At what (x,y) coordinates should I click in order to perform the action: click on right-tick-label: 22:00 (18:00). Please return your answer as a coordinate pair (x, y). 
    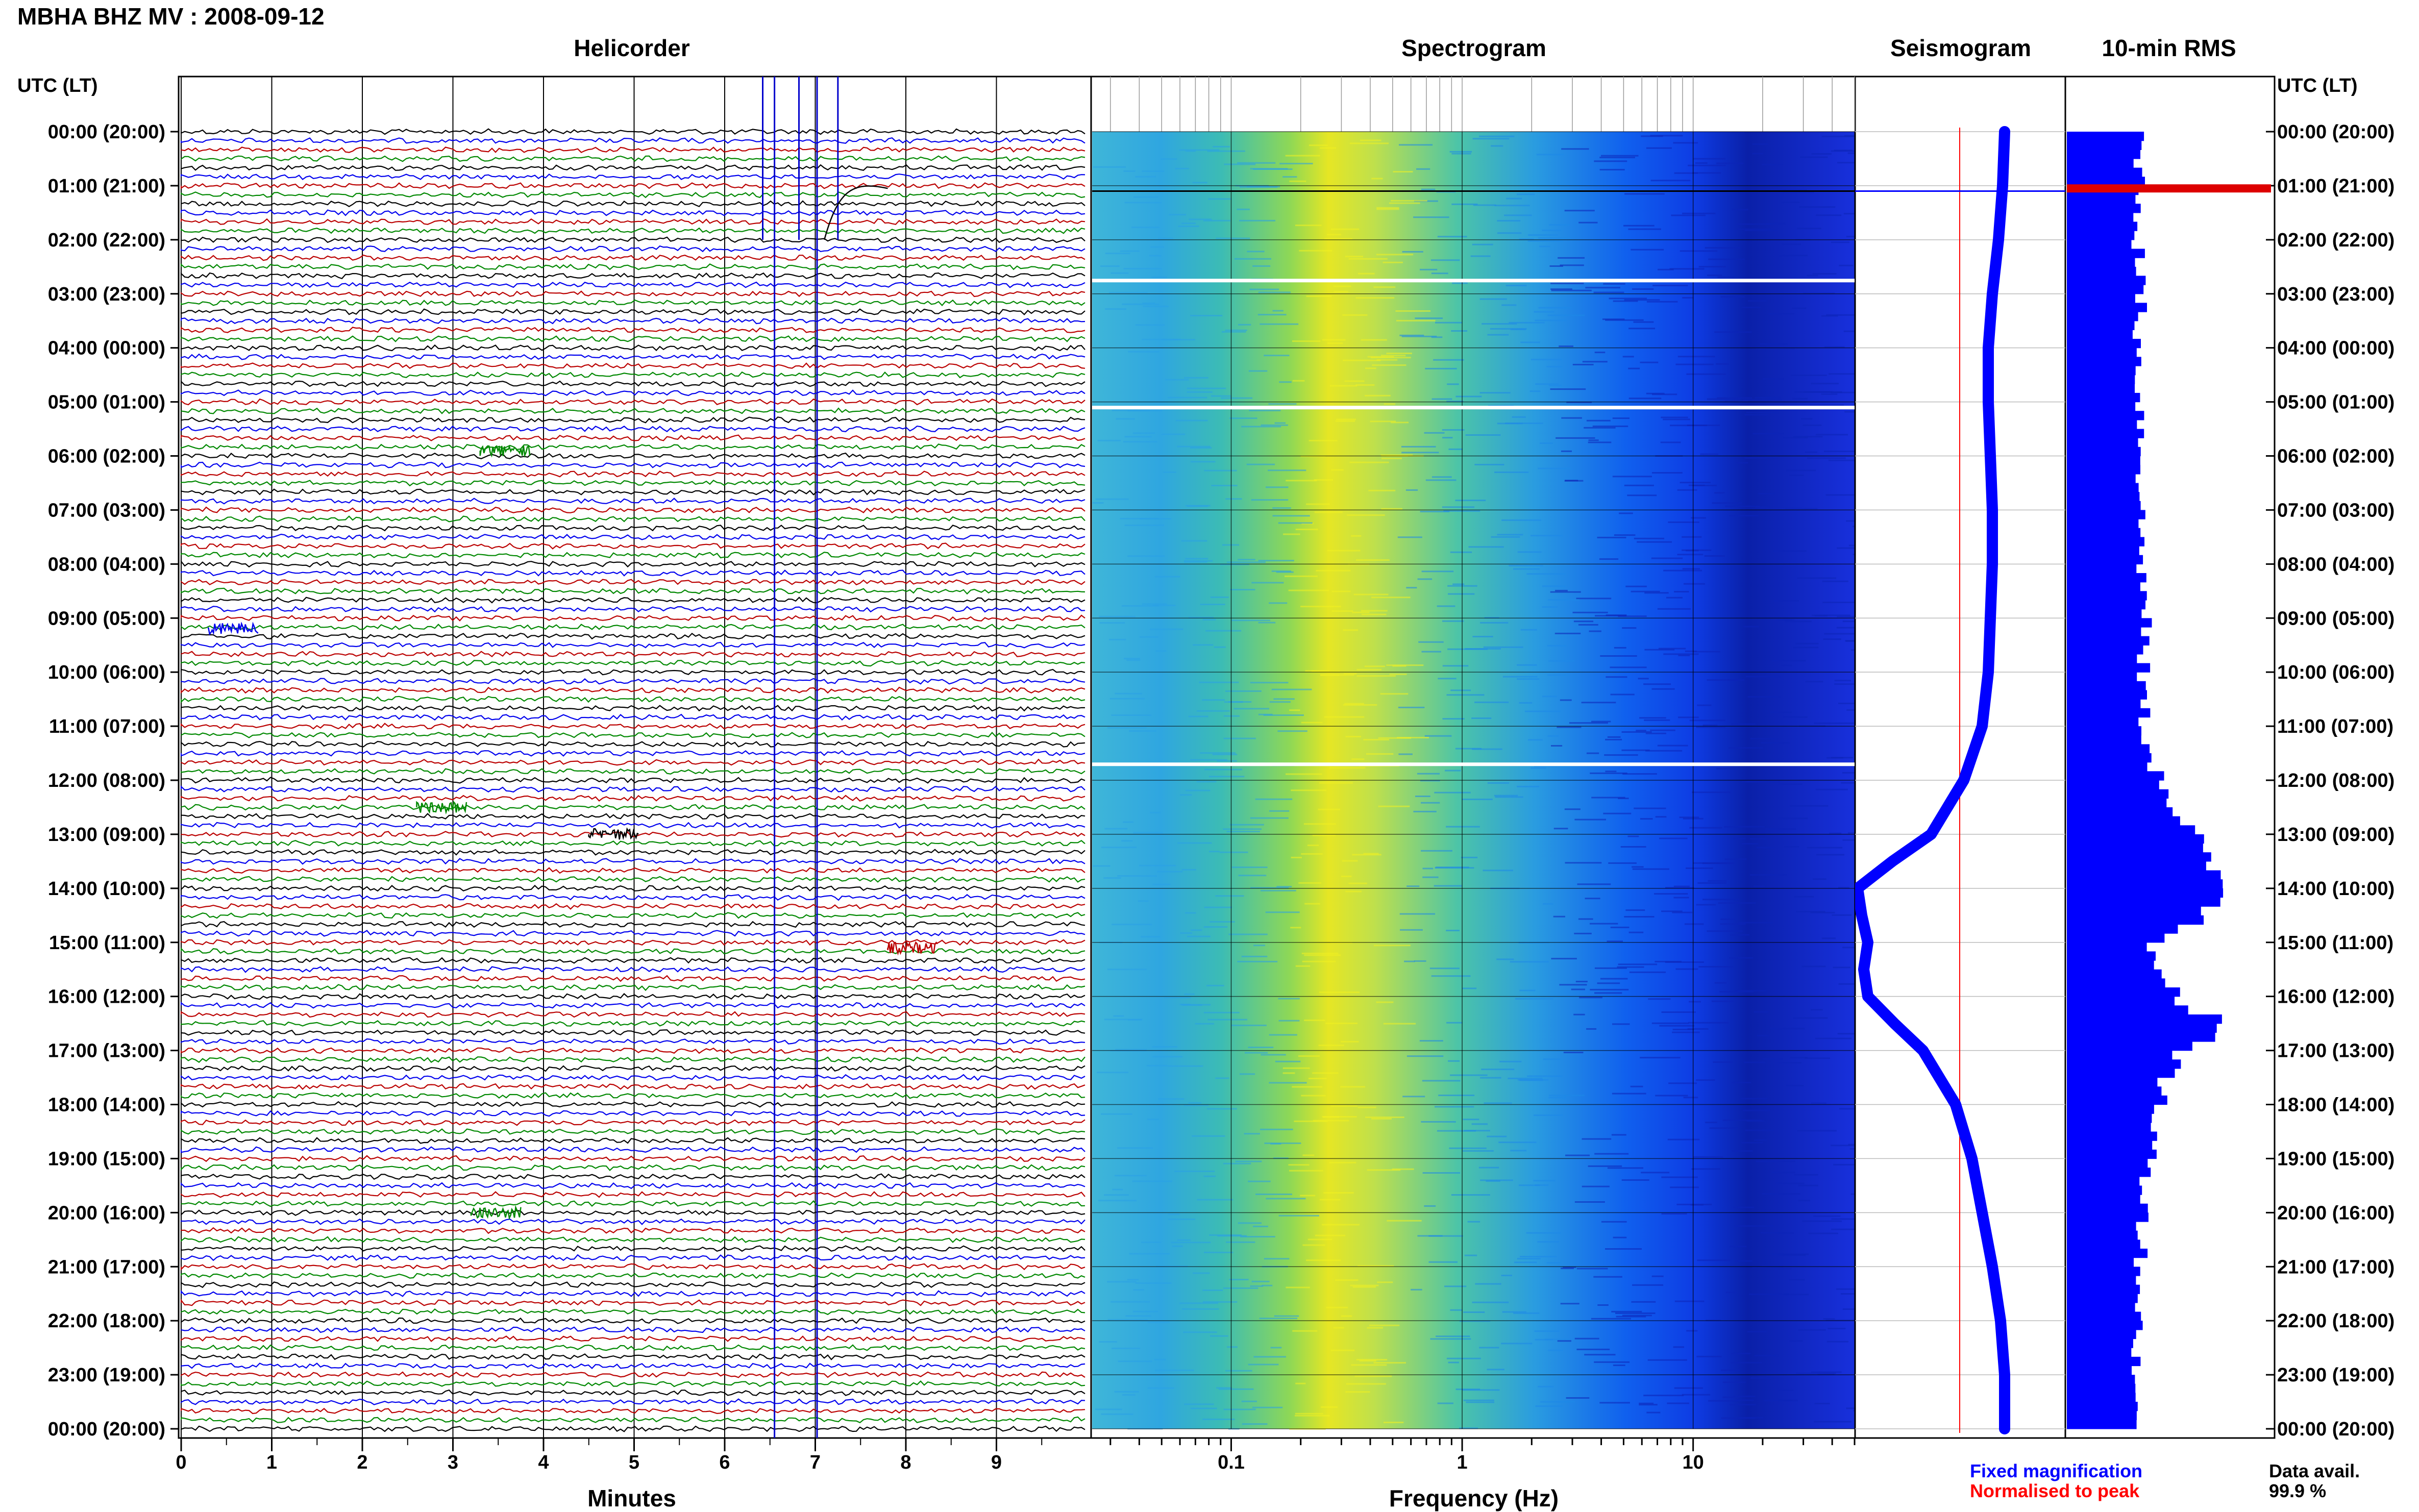
    Looking at the image, I should click on (2336, 1321).